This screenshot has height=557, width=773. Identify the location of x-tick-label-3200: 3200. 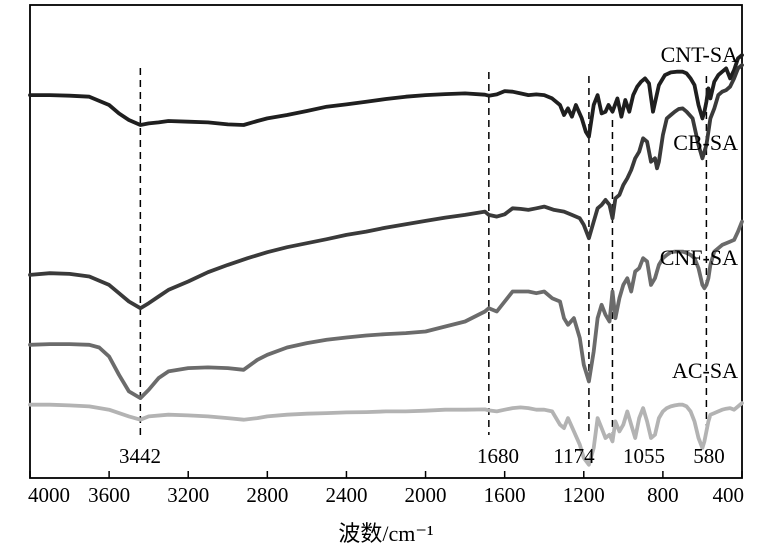
(188, 495).